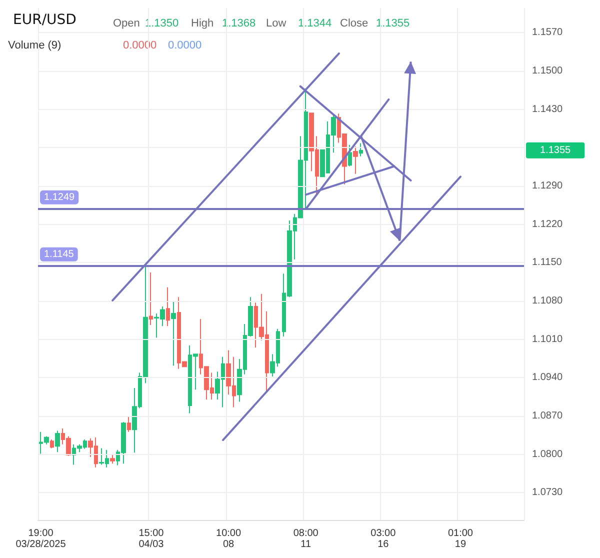 This screenshot has height=558, width=600. I want to click on ref-line-label: 1.1145, so click(59, 254).